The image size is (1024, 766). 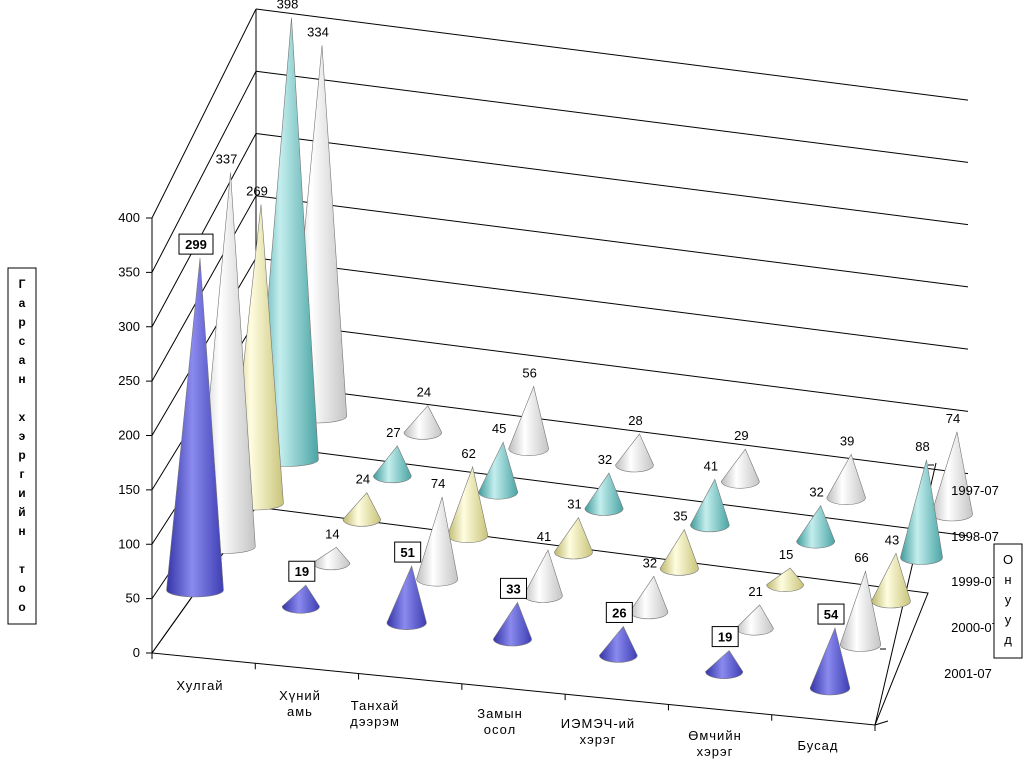 What do you see at coordinates (288, 6) in the screenshot?
I see `data-label: 398` at bounding box center [288, 6].